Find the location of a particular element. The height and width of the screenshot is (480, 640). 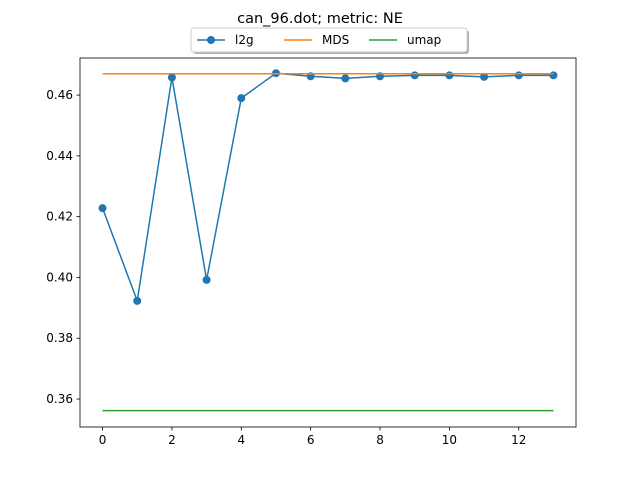

legend-entry-l2g: l2g is located at coordinates (225, 40).